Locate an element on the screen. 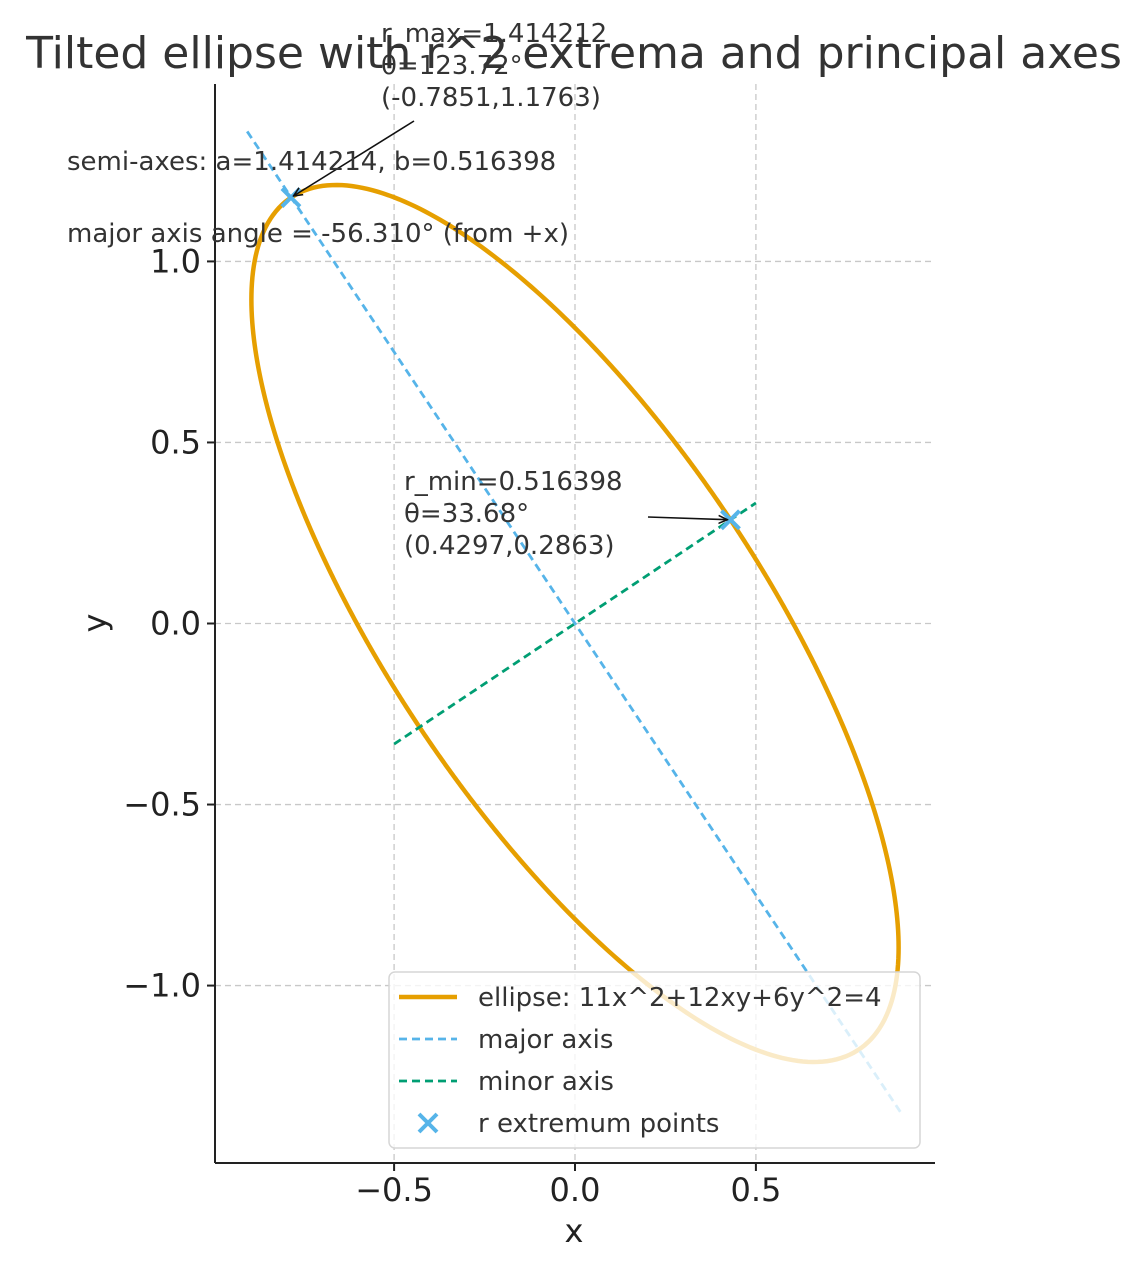 The width and height of the screenshot is (1148, 1269). y-axis-label: y is located at coordinates (95, 623).